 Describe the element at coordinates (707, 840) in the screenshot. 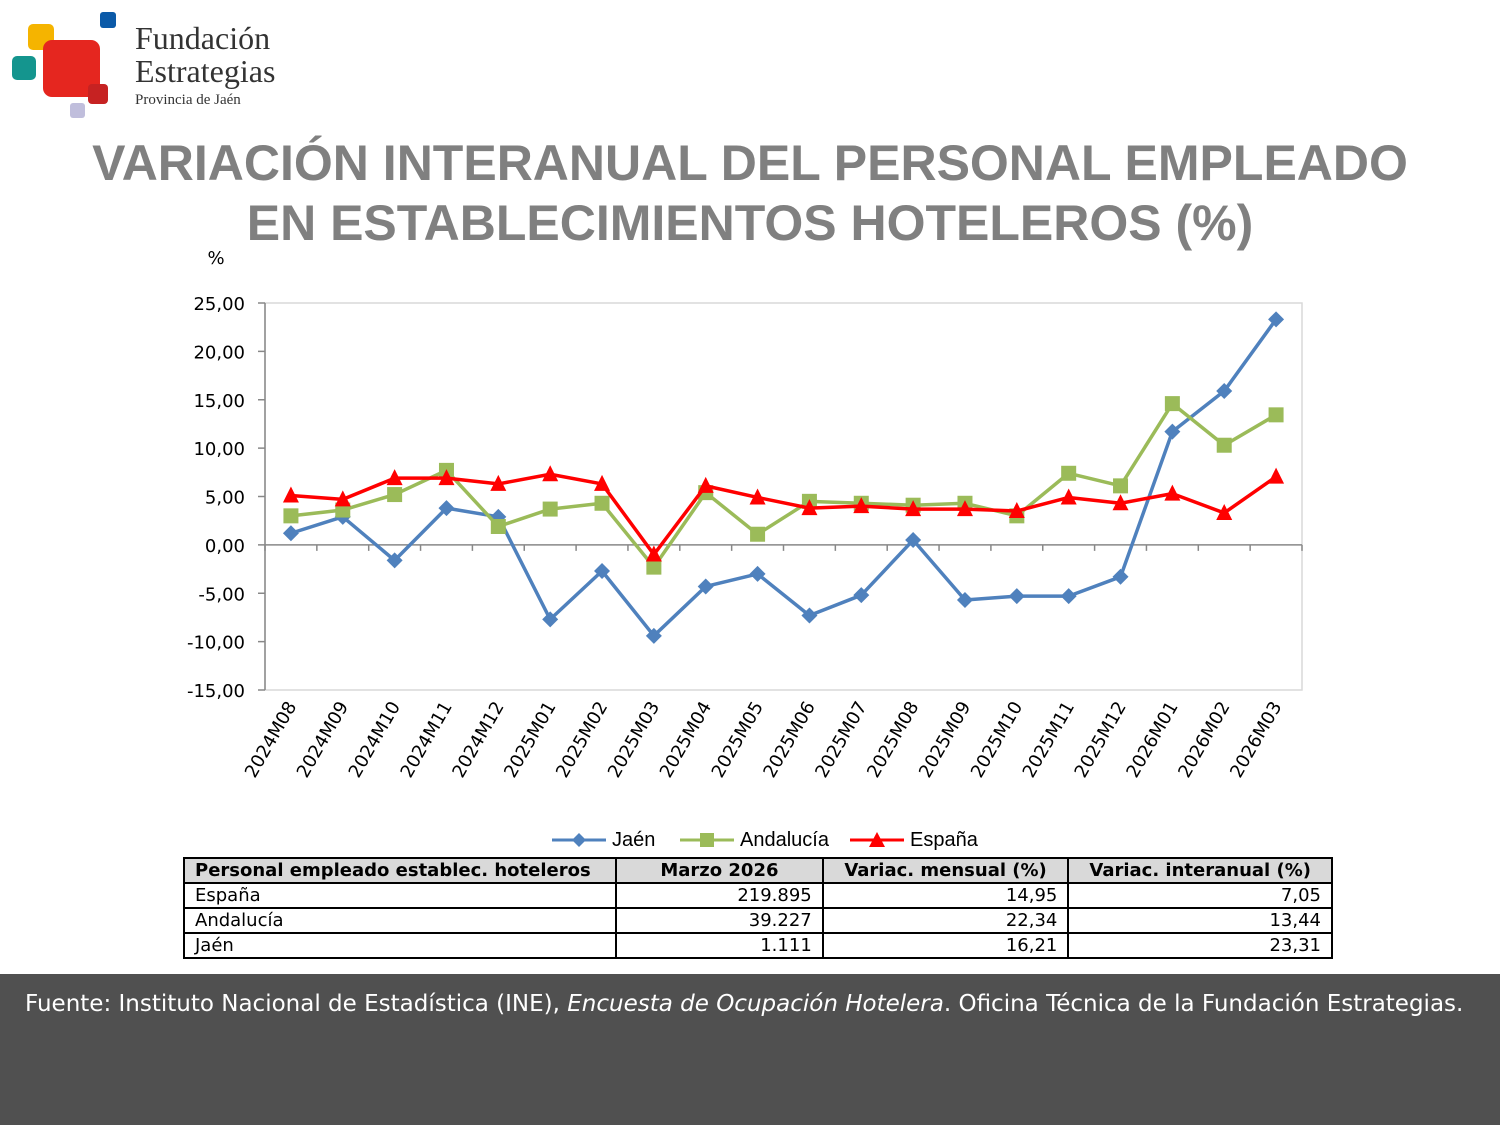

I see `legend-marker-square-icon` at that location.